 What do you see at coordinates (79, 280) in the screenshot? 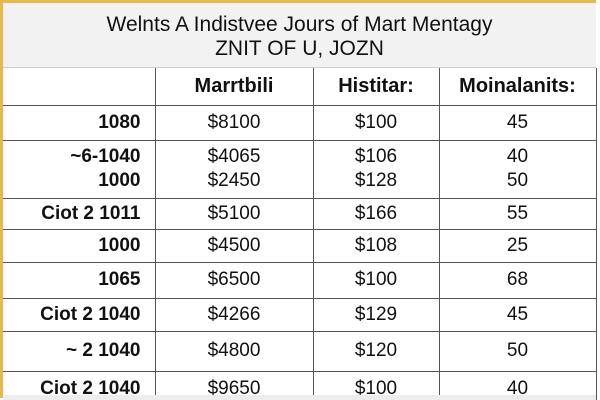
I see `row-label: 1065` at bounding box center [79, 280].